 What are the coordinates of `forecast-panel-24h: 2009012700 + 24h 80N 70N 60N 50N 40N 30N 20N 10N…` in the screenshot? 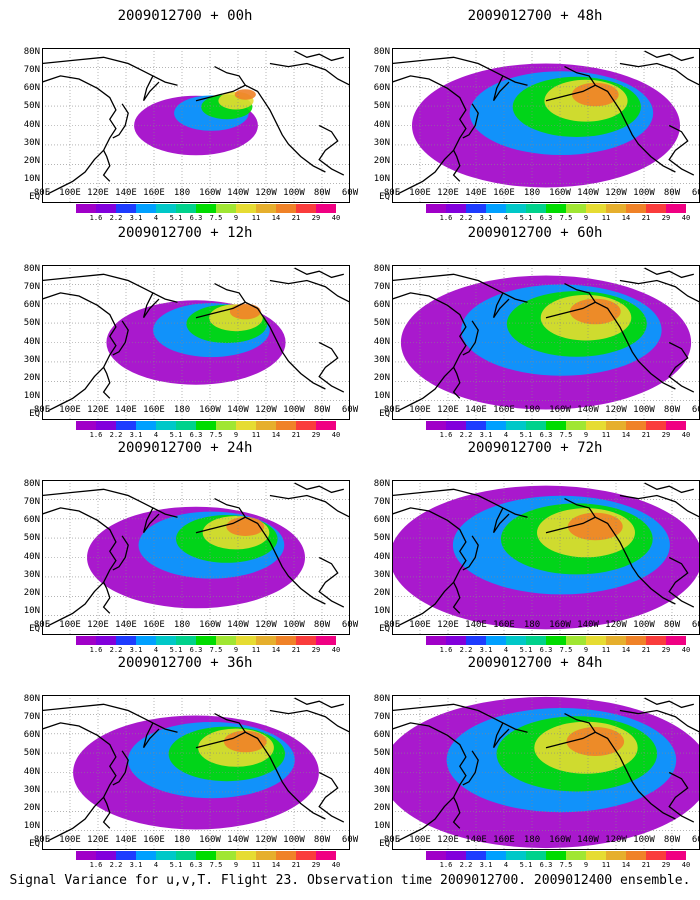 It's located at (189, 547).